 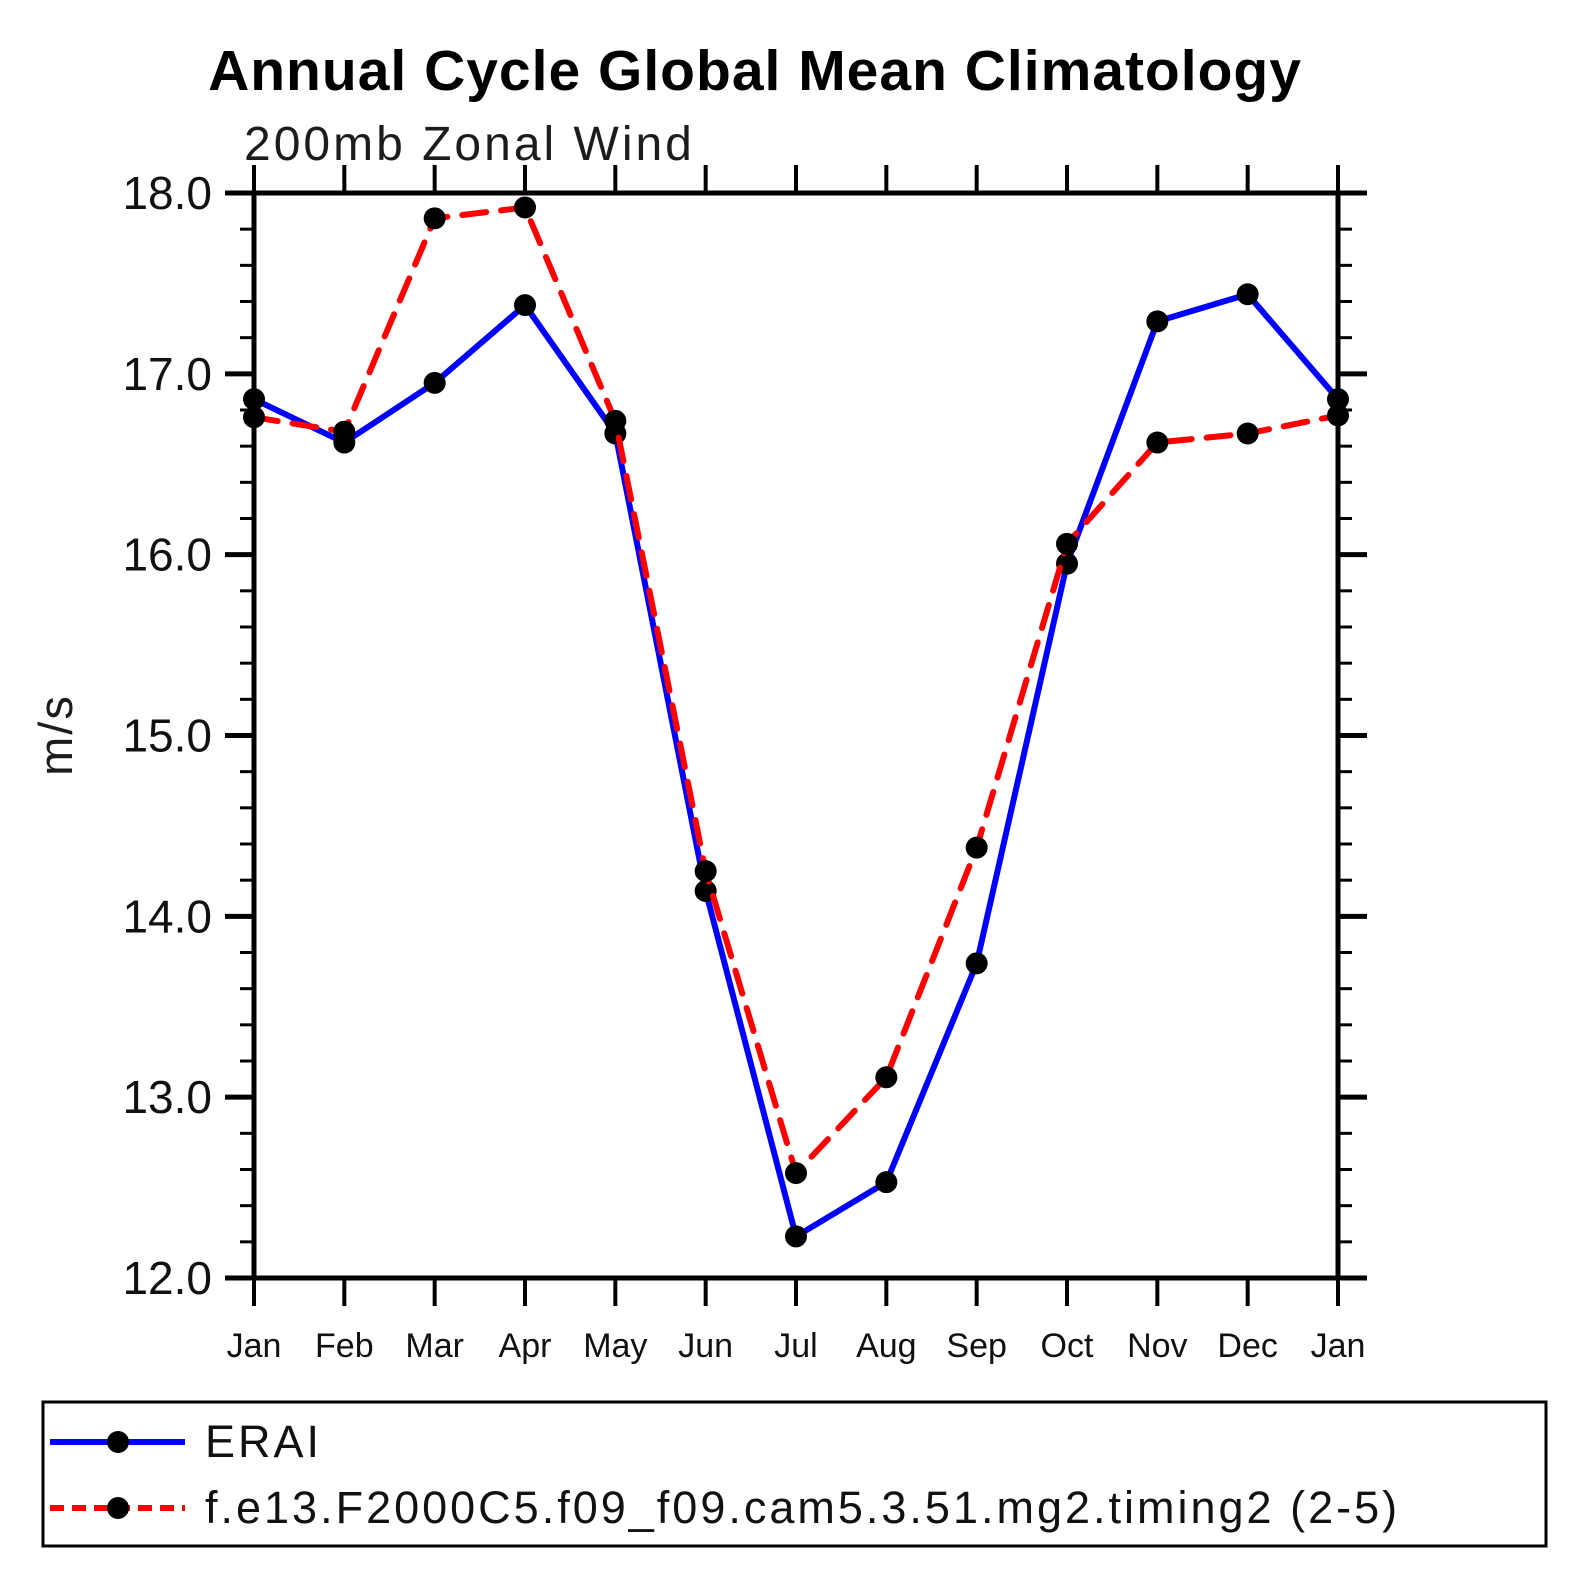 I want to click on x-tick-label: Mar, so click(x=434, y=1346).